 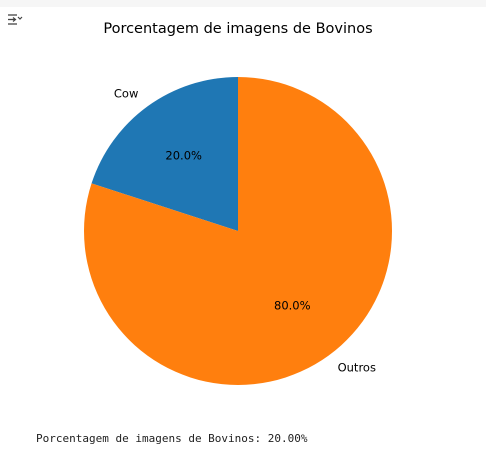 What do you see at coordinates (292, 305) in the screenshot?
I see `slice-percent-outros: 80.0%` at bounding box center [292, 305].